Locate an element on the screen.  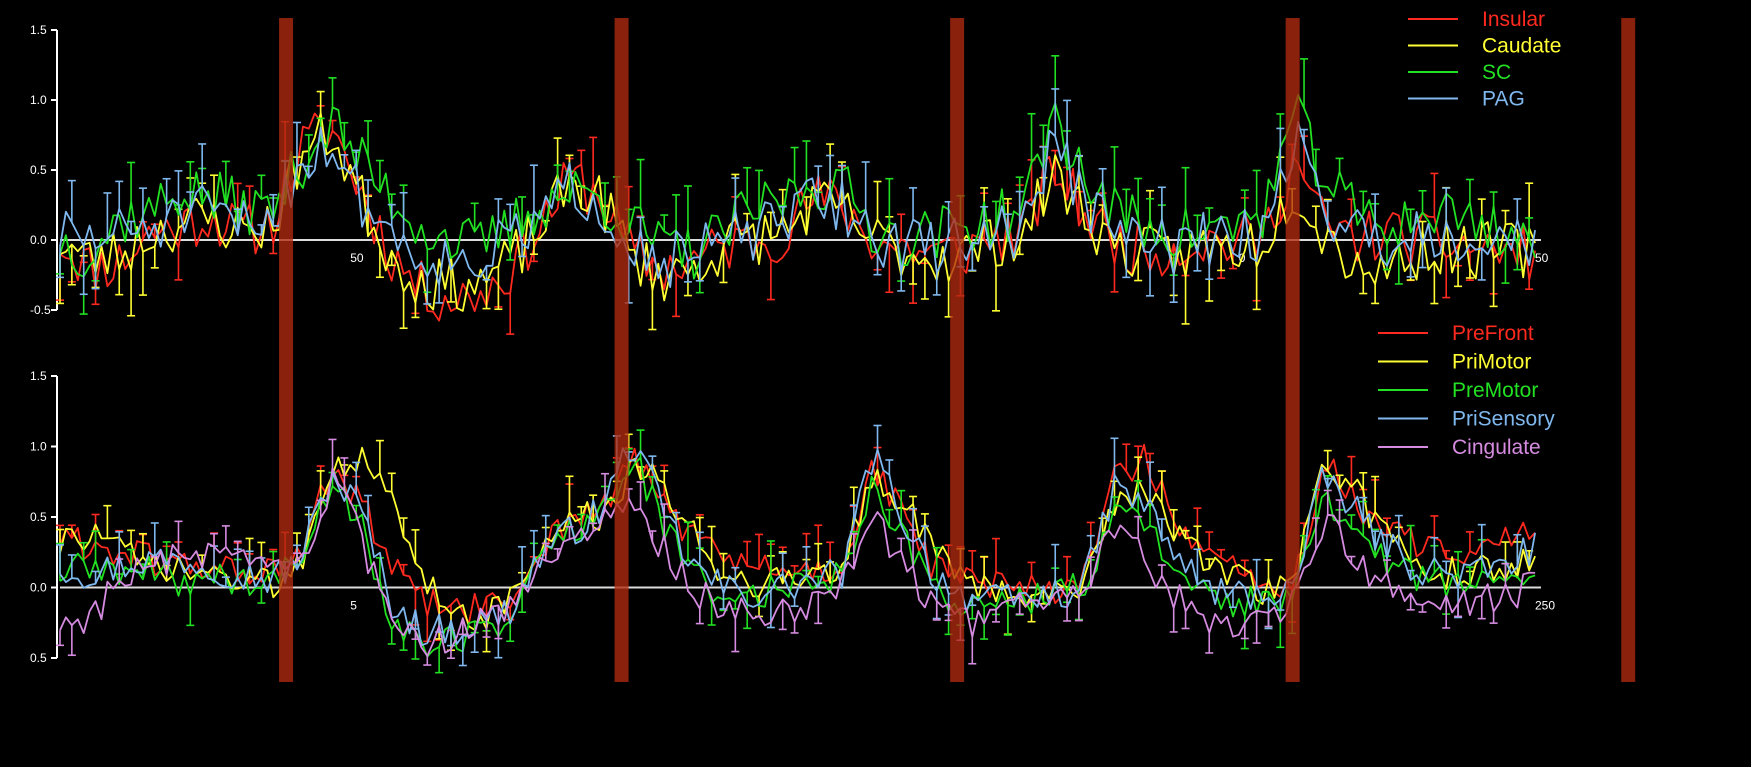
legend-label: PAG is located at coordinates (1503, 99).